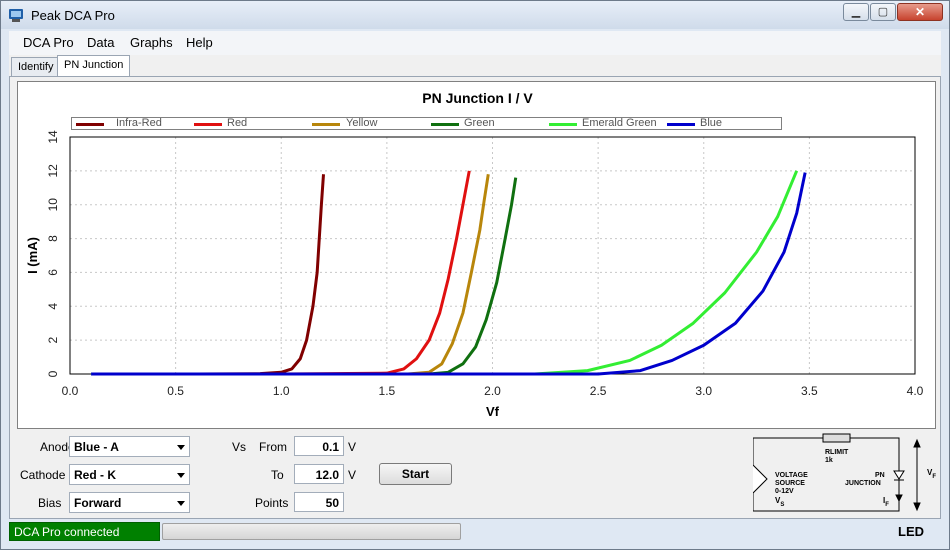  Describe the element at coordinates (101, 42) in the screenshot. I see `menu-data: Data` at that location.